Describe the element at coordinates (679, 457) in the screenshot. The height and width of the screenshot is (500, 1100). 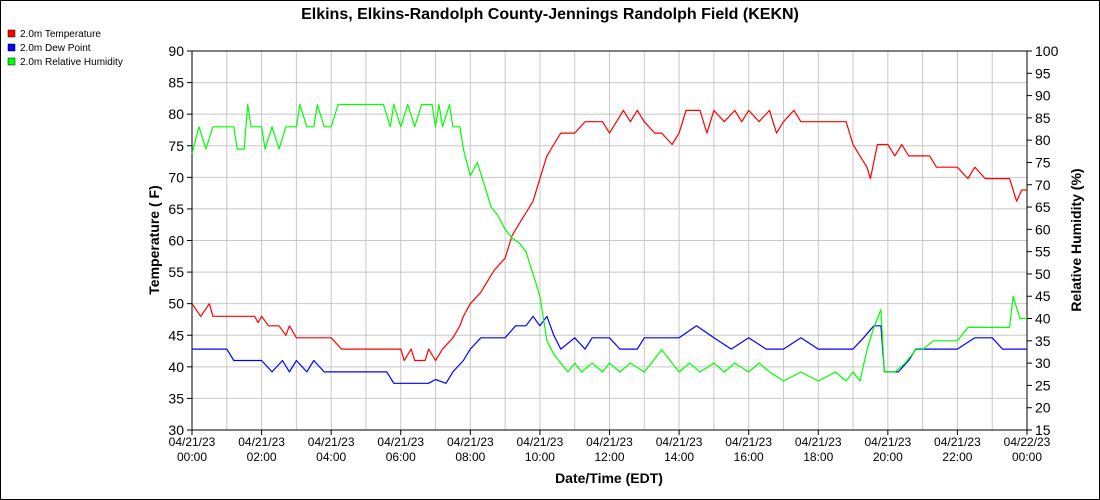
I see `x-tick-time: 14:00` at that location.